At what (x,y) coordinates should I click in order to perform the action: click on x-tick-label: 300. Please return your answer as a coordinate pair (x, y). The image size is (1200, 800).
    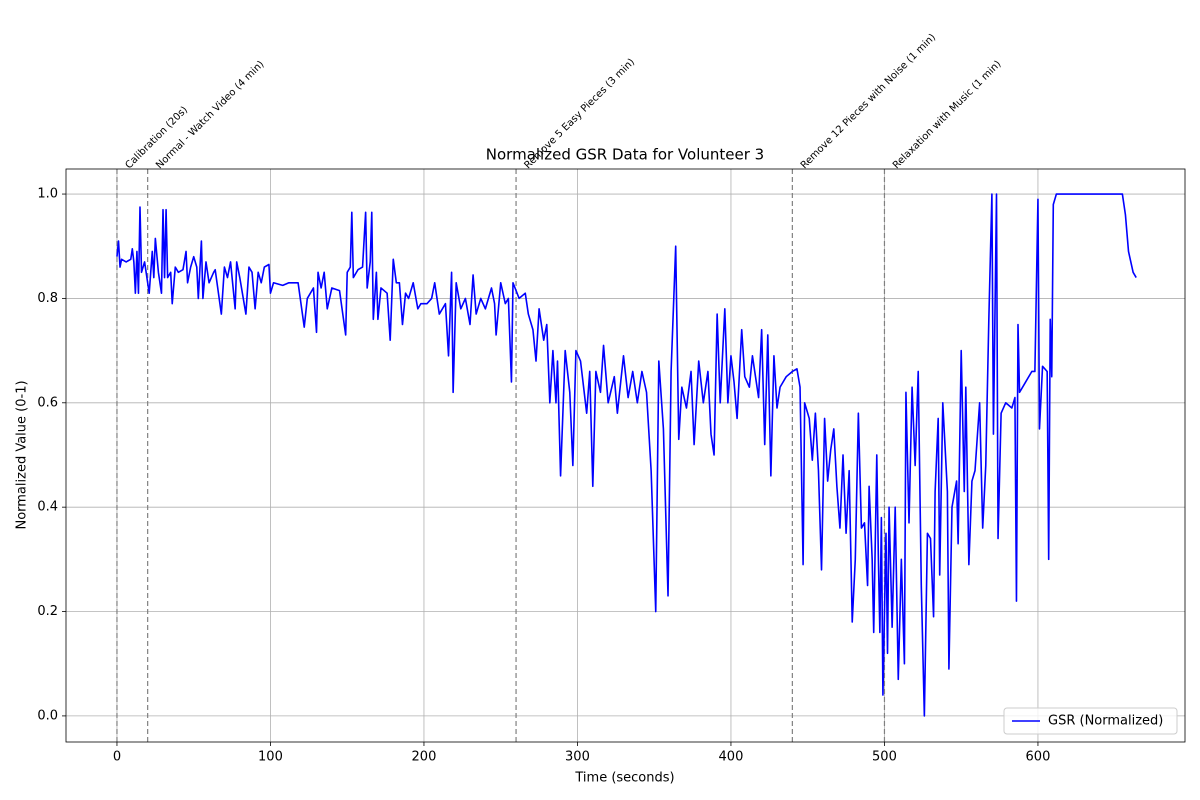
    Looking at the image, I should click on (577, 757).